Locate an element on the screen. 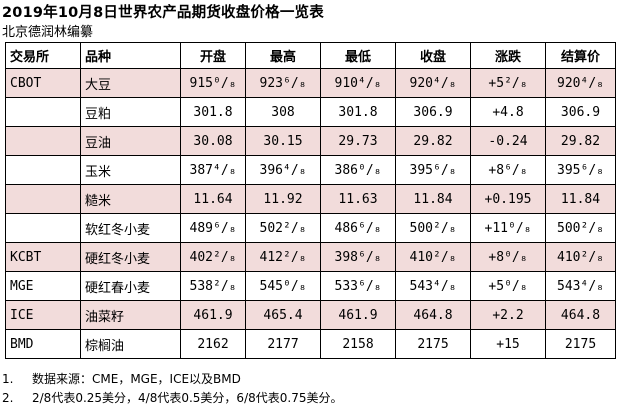  change-cell: +4.8 is located at coordinates (508, 112).